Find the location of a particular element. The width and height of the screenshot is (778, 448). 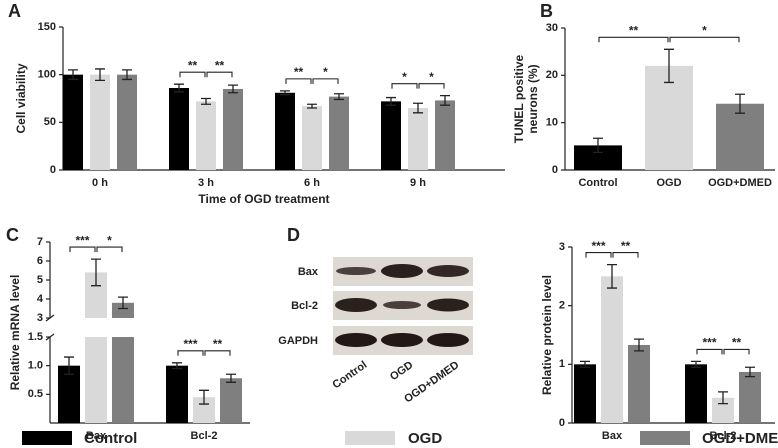

panel-label: C is located at coordinates (12, 235).